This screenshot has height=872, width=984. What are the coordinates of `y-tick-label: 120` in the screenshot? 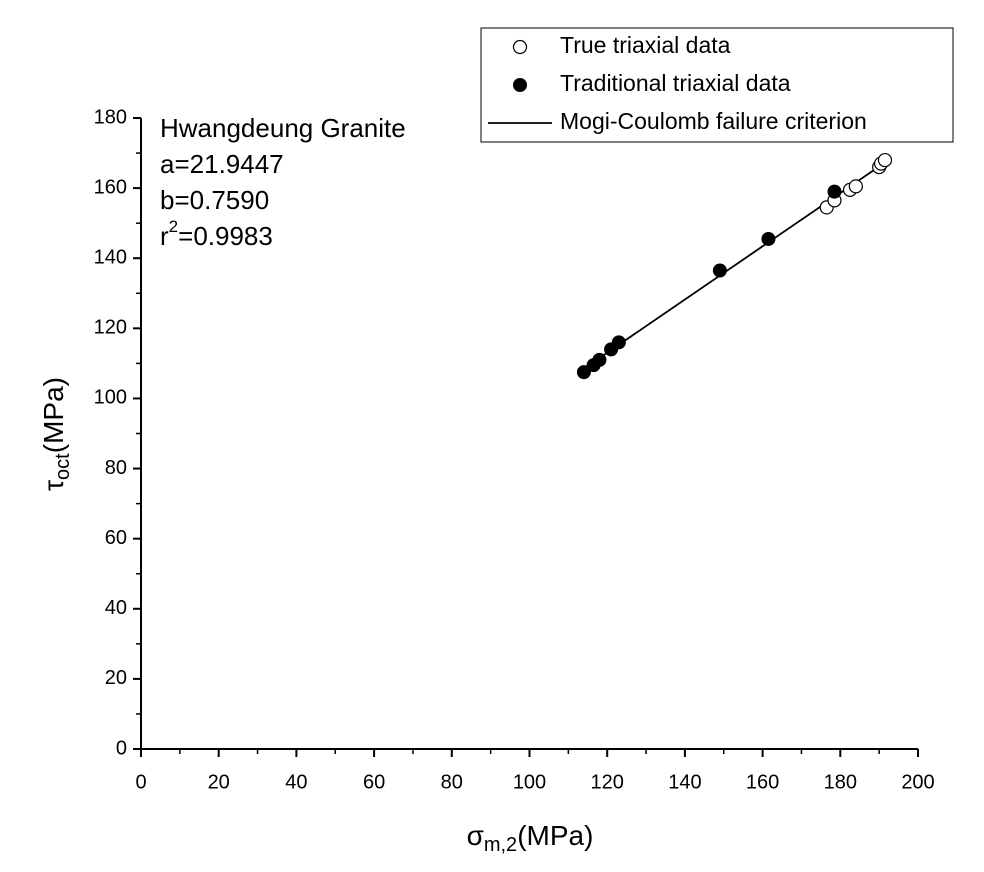 It's located at (110, 328).